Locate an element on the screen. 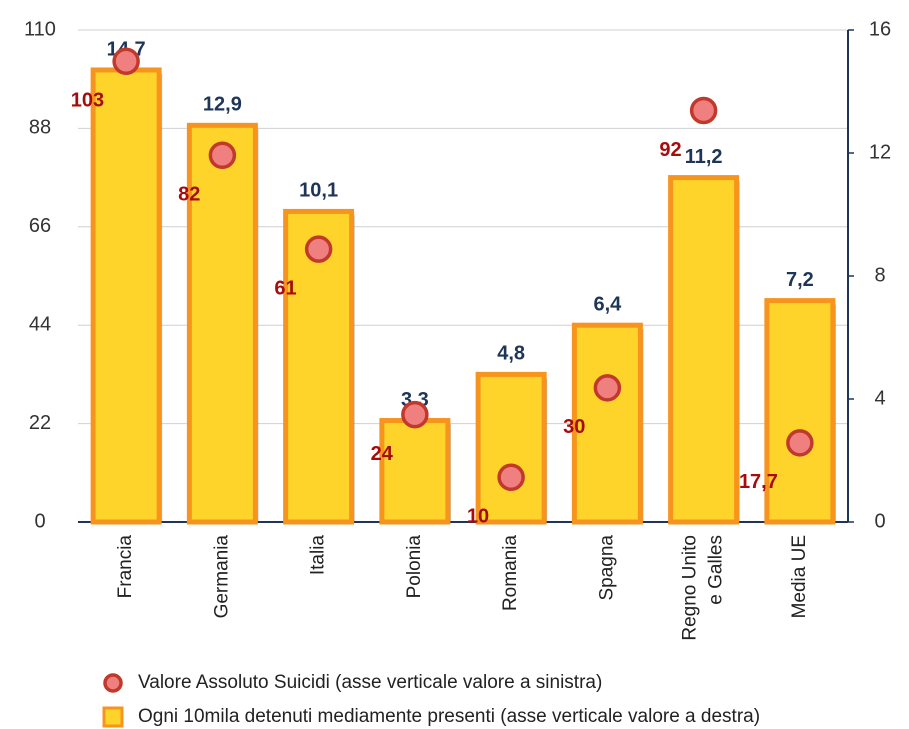 This screenshot has width=909, height=729. point-value-label: 17,7 is located at coordinates (758, 482).